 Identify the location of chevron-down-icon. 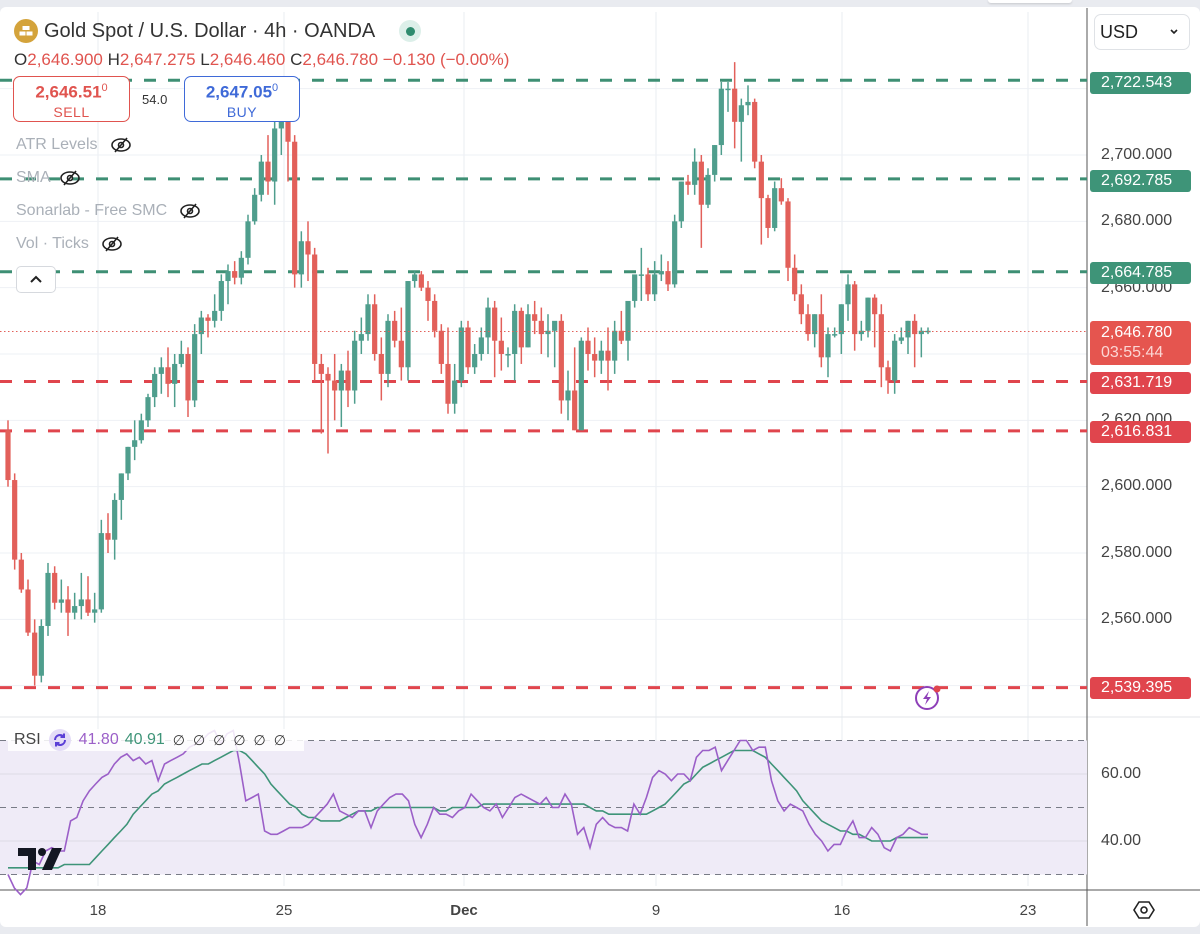
(1174, 32).